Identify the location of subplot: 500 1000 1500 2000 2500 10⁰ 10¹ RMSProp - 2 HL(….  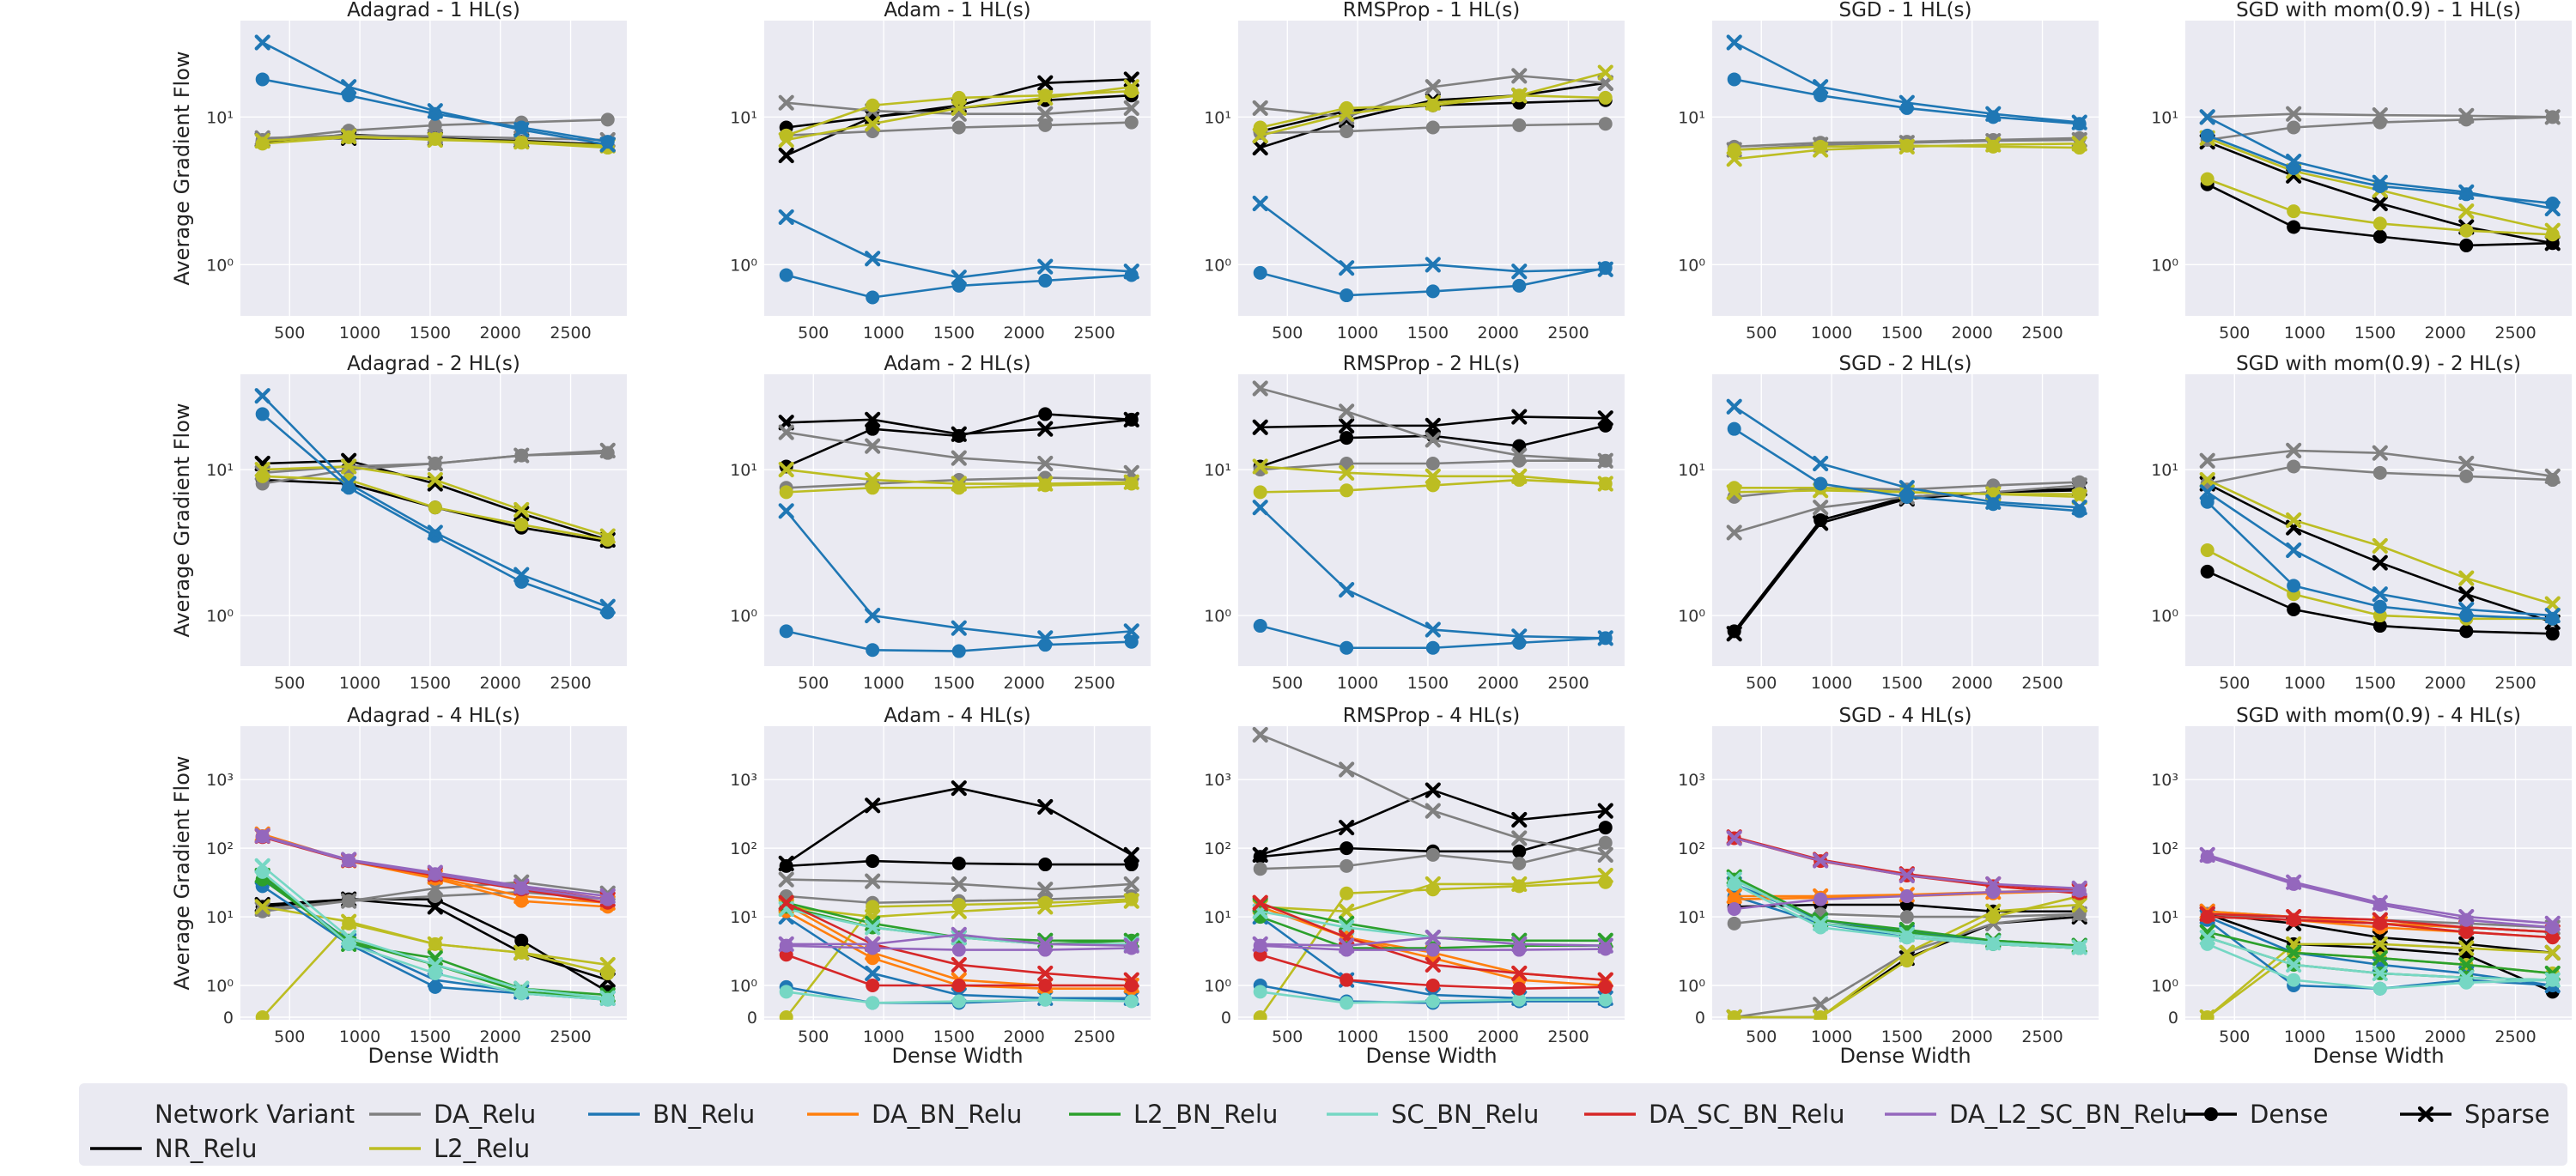
(1415, 523).